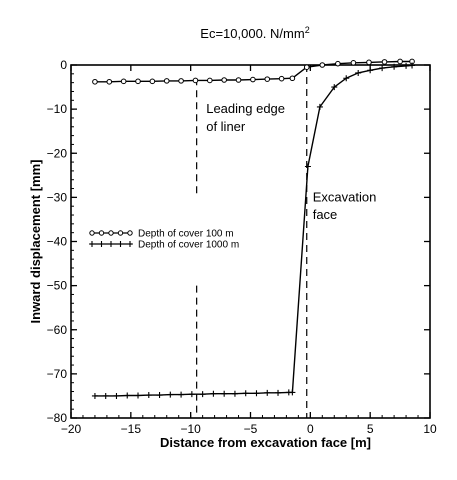 The width and height of the screenshot is (457, 480). What do you see at coordinates (430, 429) in the screenshot?
I see `x-tick-label: 10` at bounding box center [430, 429].